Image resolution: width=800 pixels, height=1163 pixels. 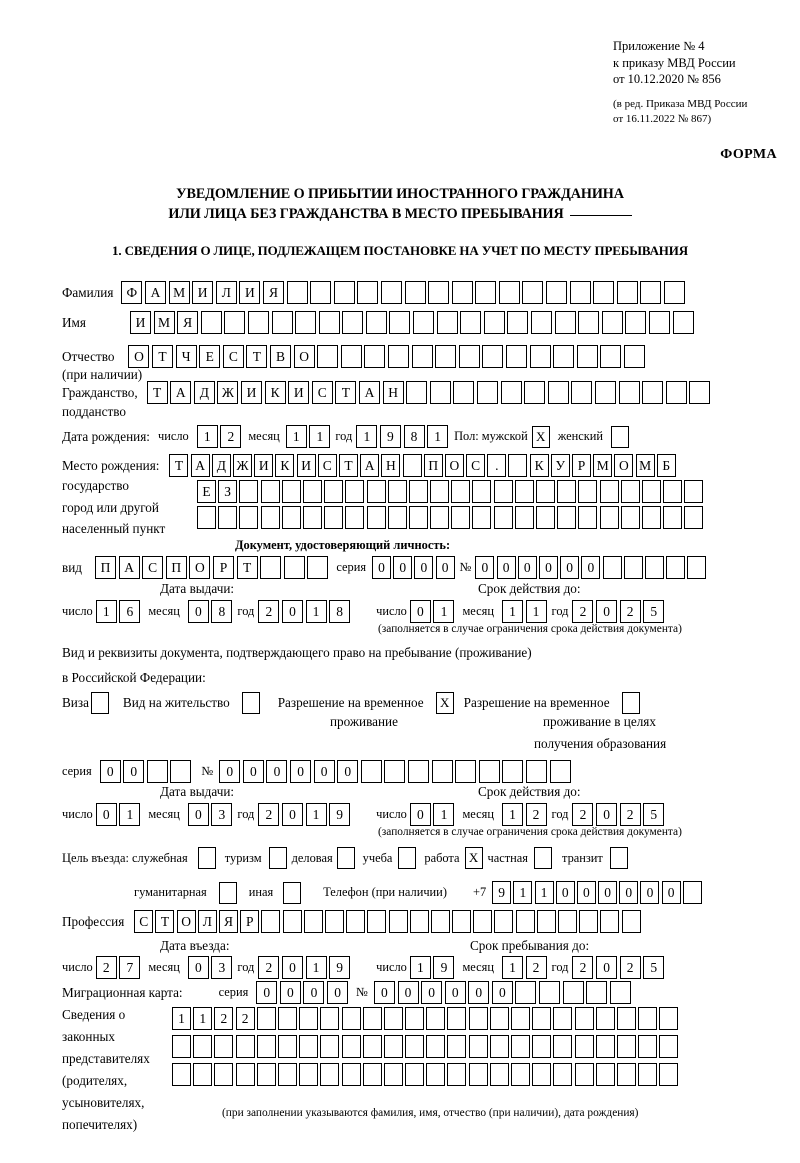 I want to click on char-cell: 5, so click(x=654, y=967).